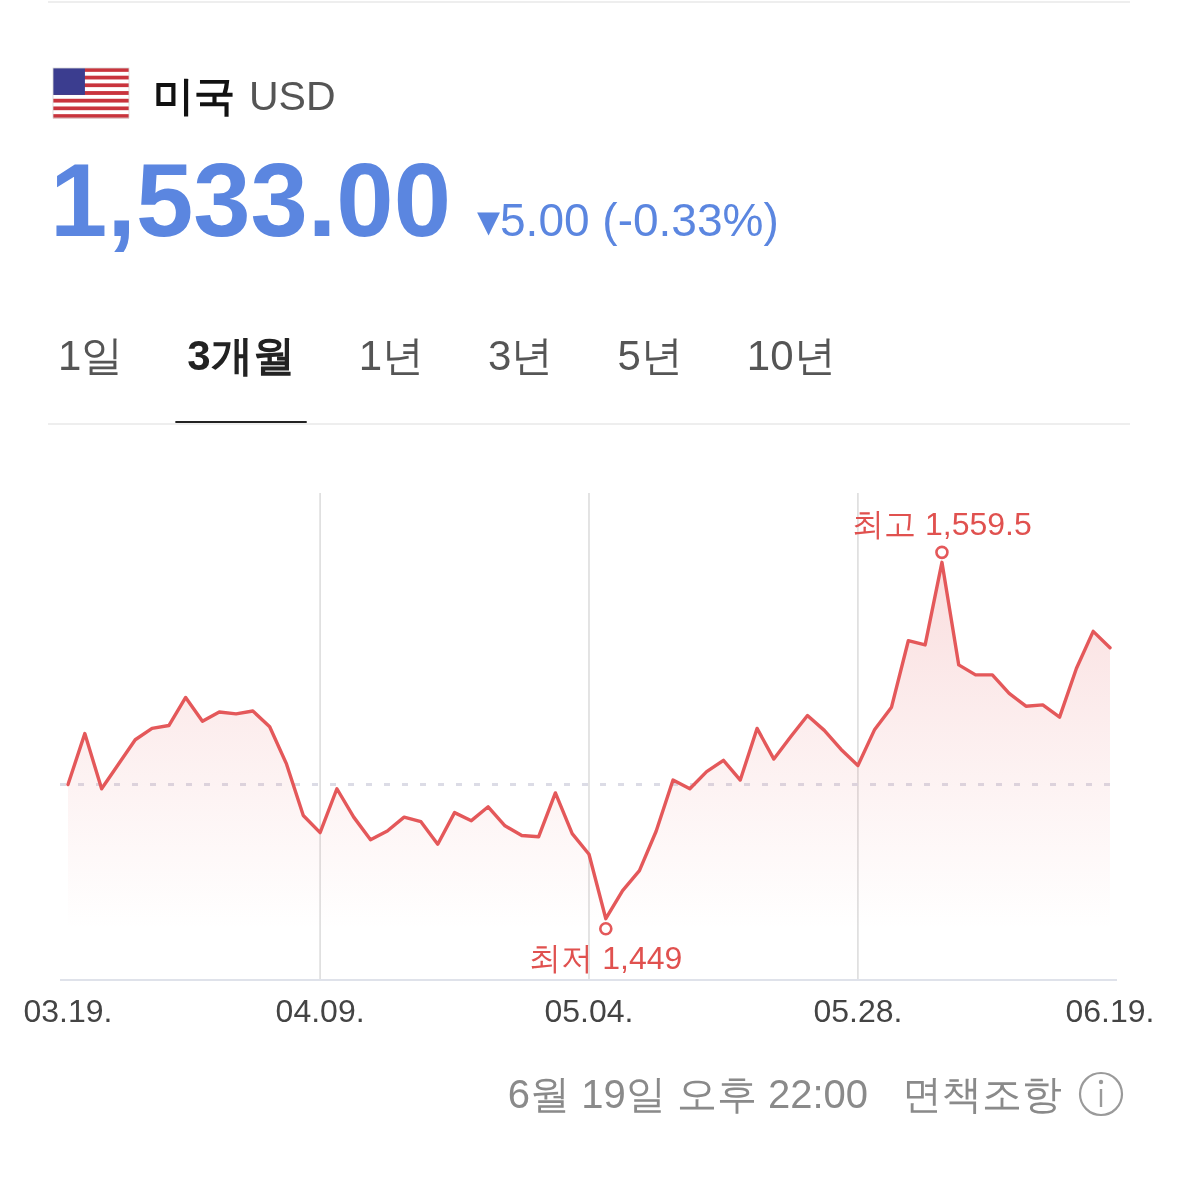  What do you see at coordinates (982, 1094) in the screenshot?
I see `disclaimer: 면책조항` at bounding box center [982, 1094].